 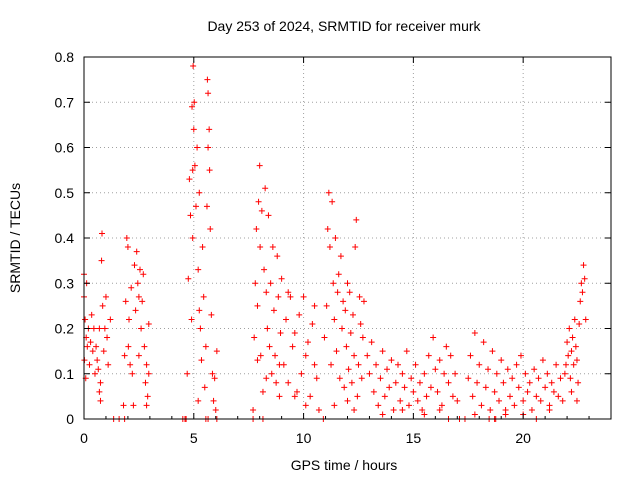 What do you see at coordinates (65, 283) in the screenshot?
I see `y-tick-label: 0.3` at bounding box center [65, 283].